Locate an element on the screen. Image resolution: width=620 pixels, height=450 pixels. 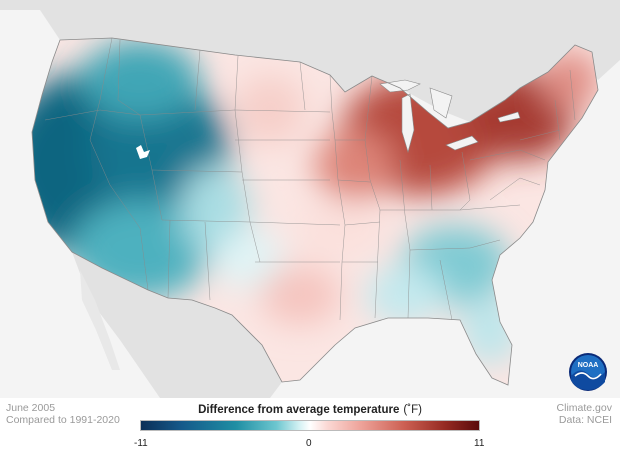
legend-color-bar is located at coordinates (310, 425).